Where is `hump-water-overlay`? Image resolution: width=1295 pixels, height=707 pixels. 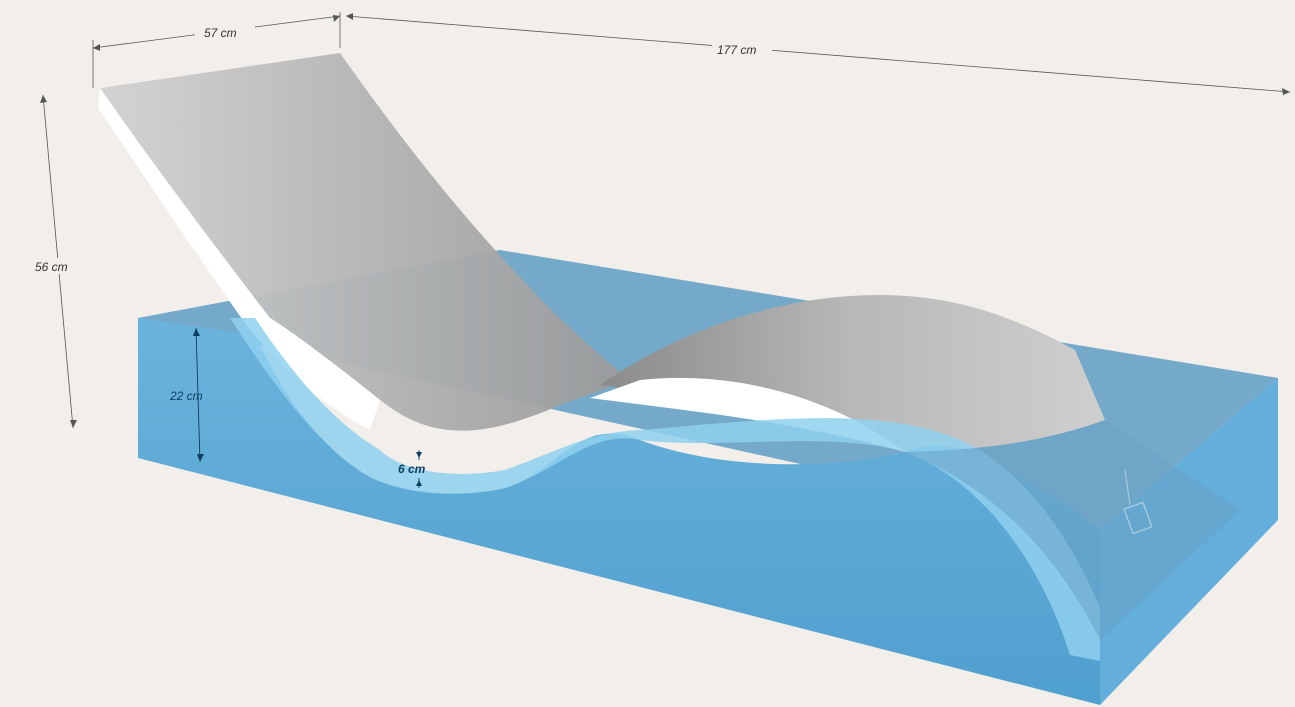 hump-water-overlay is located at coordinates (1072, 530).